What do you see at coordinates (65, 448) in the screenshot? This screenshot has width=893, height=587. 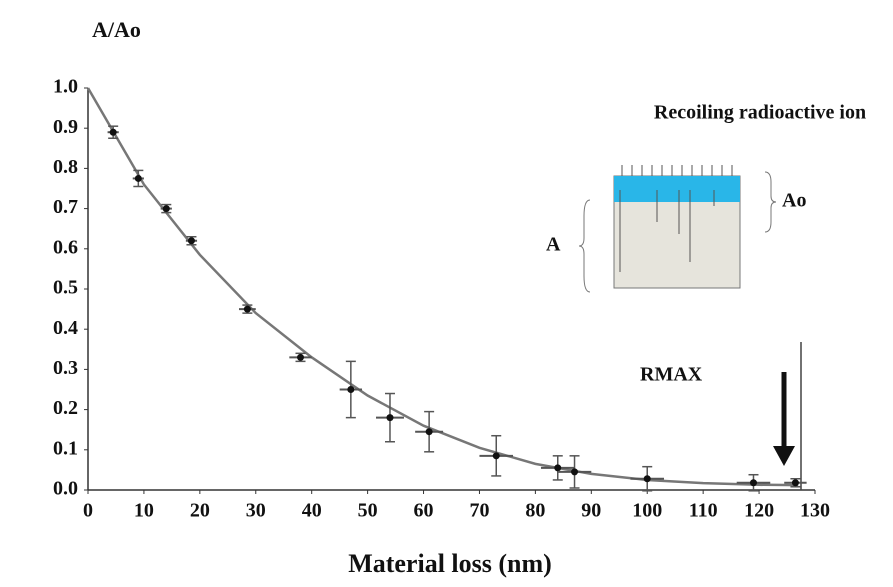 I see `y-tick-label: 0.1` at bounding box center [65, 448].